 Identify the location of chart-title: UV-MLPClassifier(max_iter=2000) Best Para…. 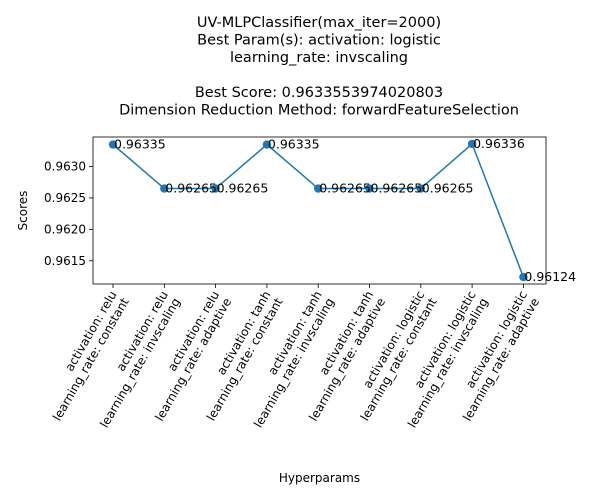
(319, 67).